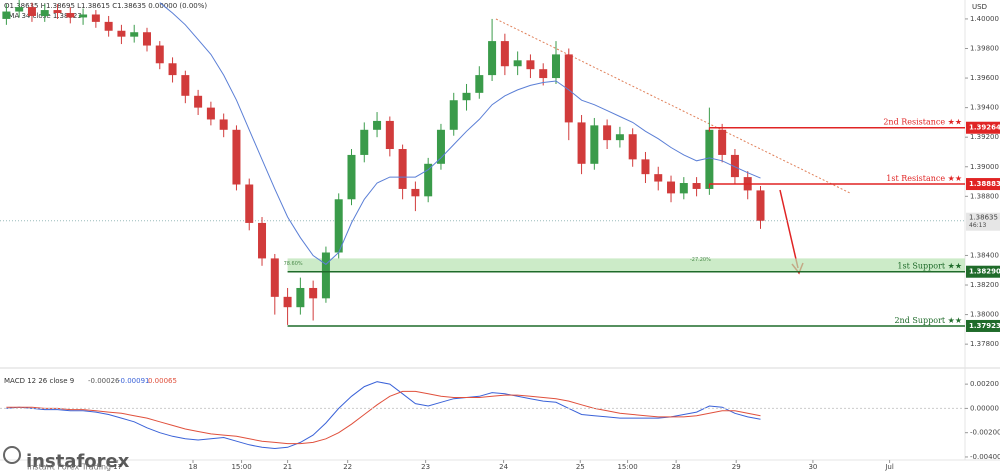 The image size is (1000, 473). What do you see at coordinates (924, 178) in the screenshot?
I see `level-label: 1st Resistance ★★` at bounding box center [924, 178].